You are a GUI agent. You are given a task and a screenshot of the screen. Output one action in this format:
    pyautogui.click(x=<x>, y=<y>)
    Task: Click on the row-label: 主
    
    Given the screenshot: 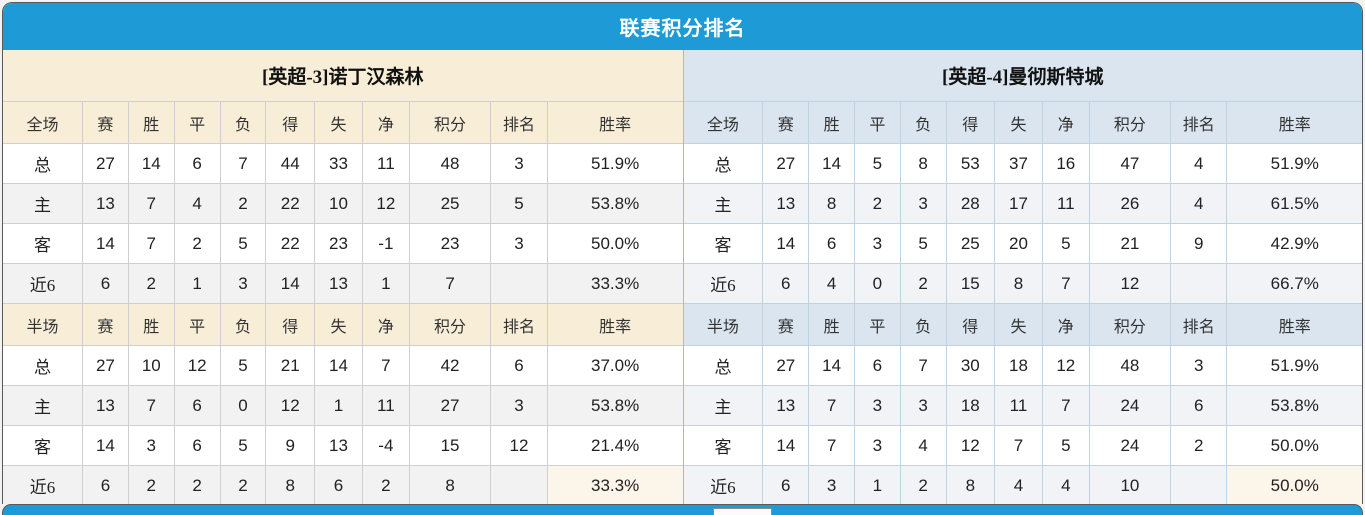 What is the action you would take?
    pyautogui.click(x=723, y=203)
    